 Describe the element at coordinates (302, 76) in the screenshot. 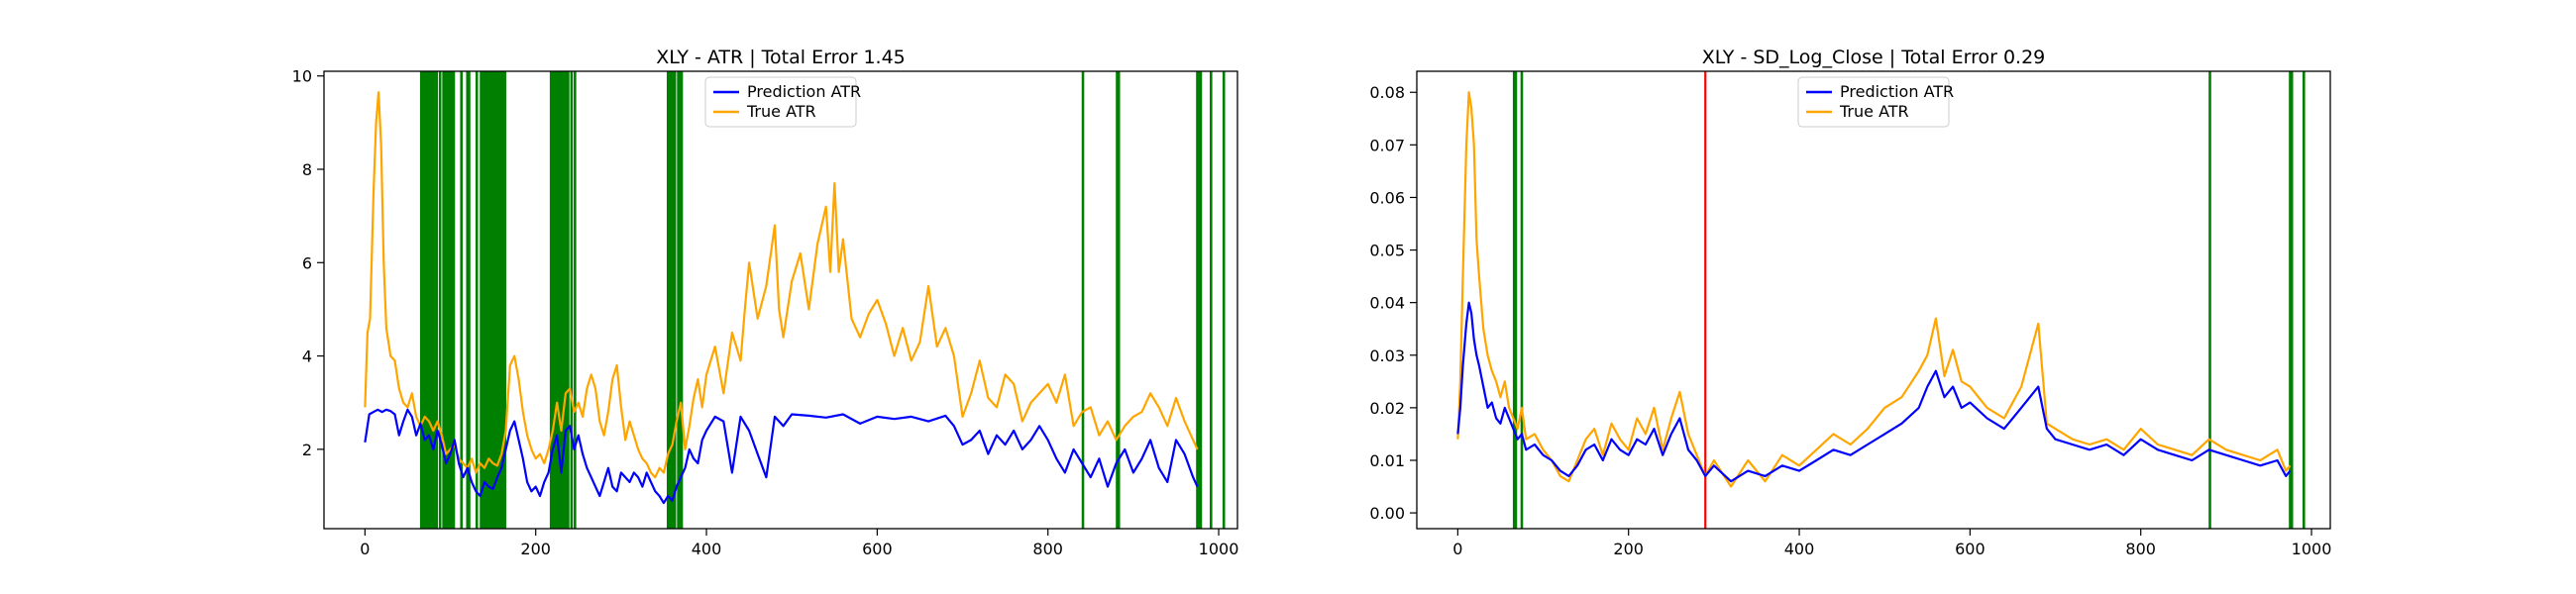

I see `y-tick-label: 10` at that location.